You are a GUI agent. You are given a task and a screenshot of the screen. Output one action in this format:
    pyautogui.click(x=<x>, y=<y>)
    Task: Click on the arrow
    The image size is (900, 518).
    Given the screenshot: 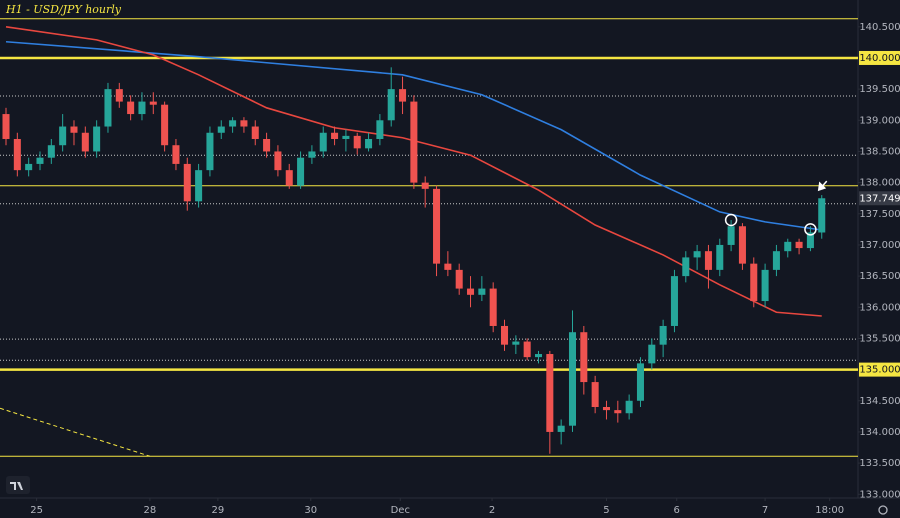 What is the action you would take?
    pyautogui.click(x=822, y=186)
    